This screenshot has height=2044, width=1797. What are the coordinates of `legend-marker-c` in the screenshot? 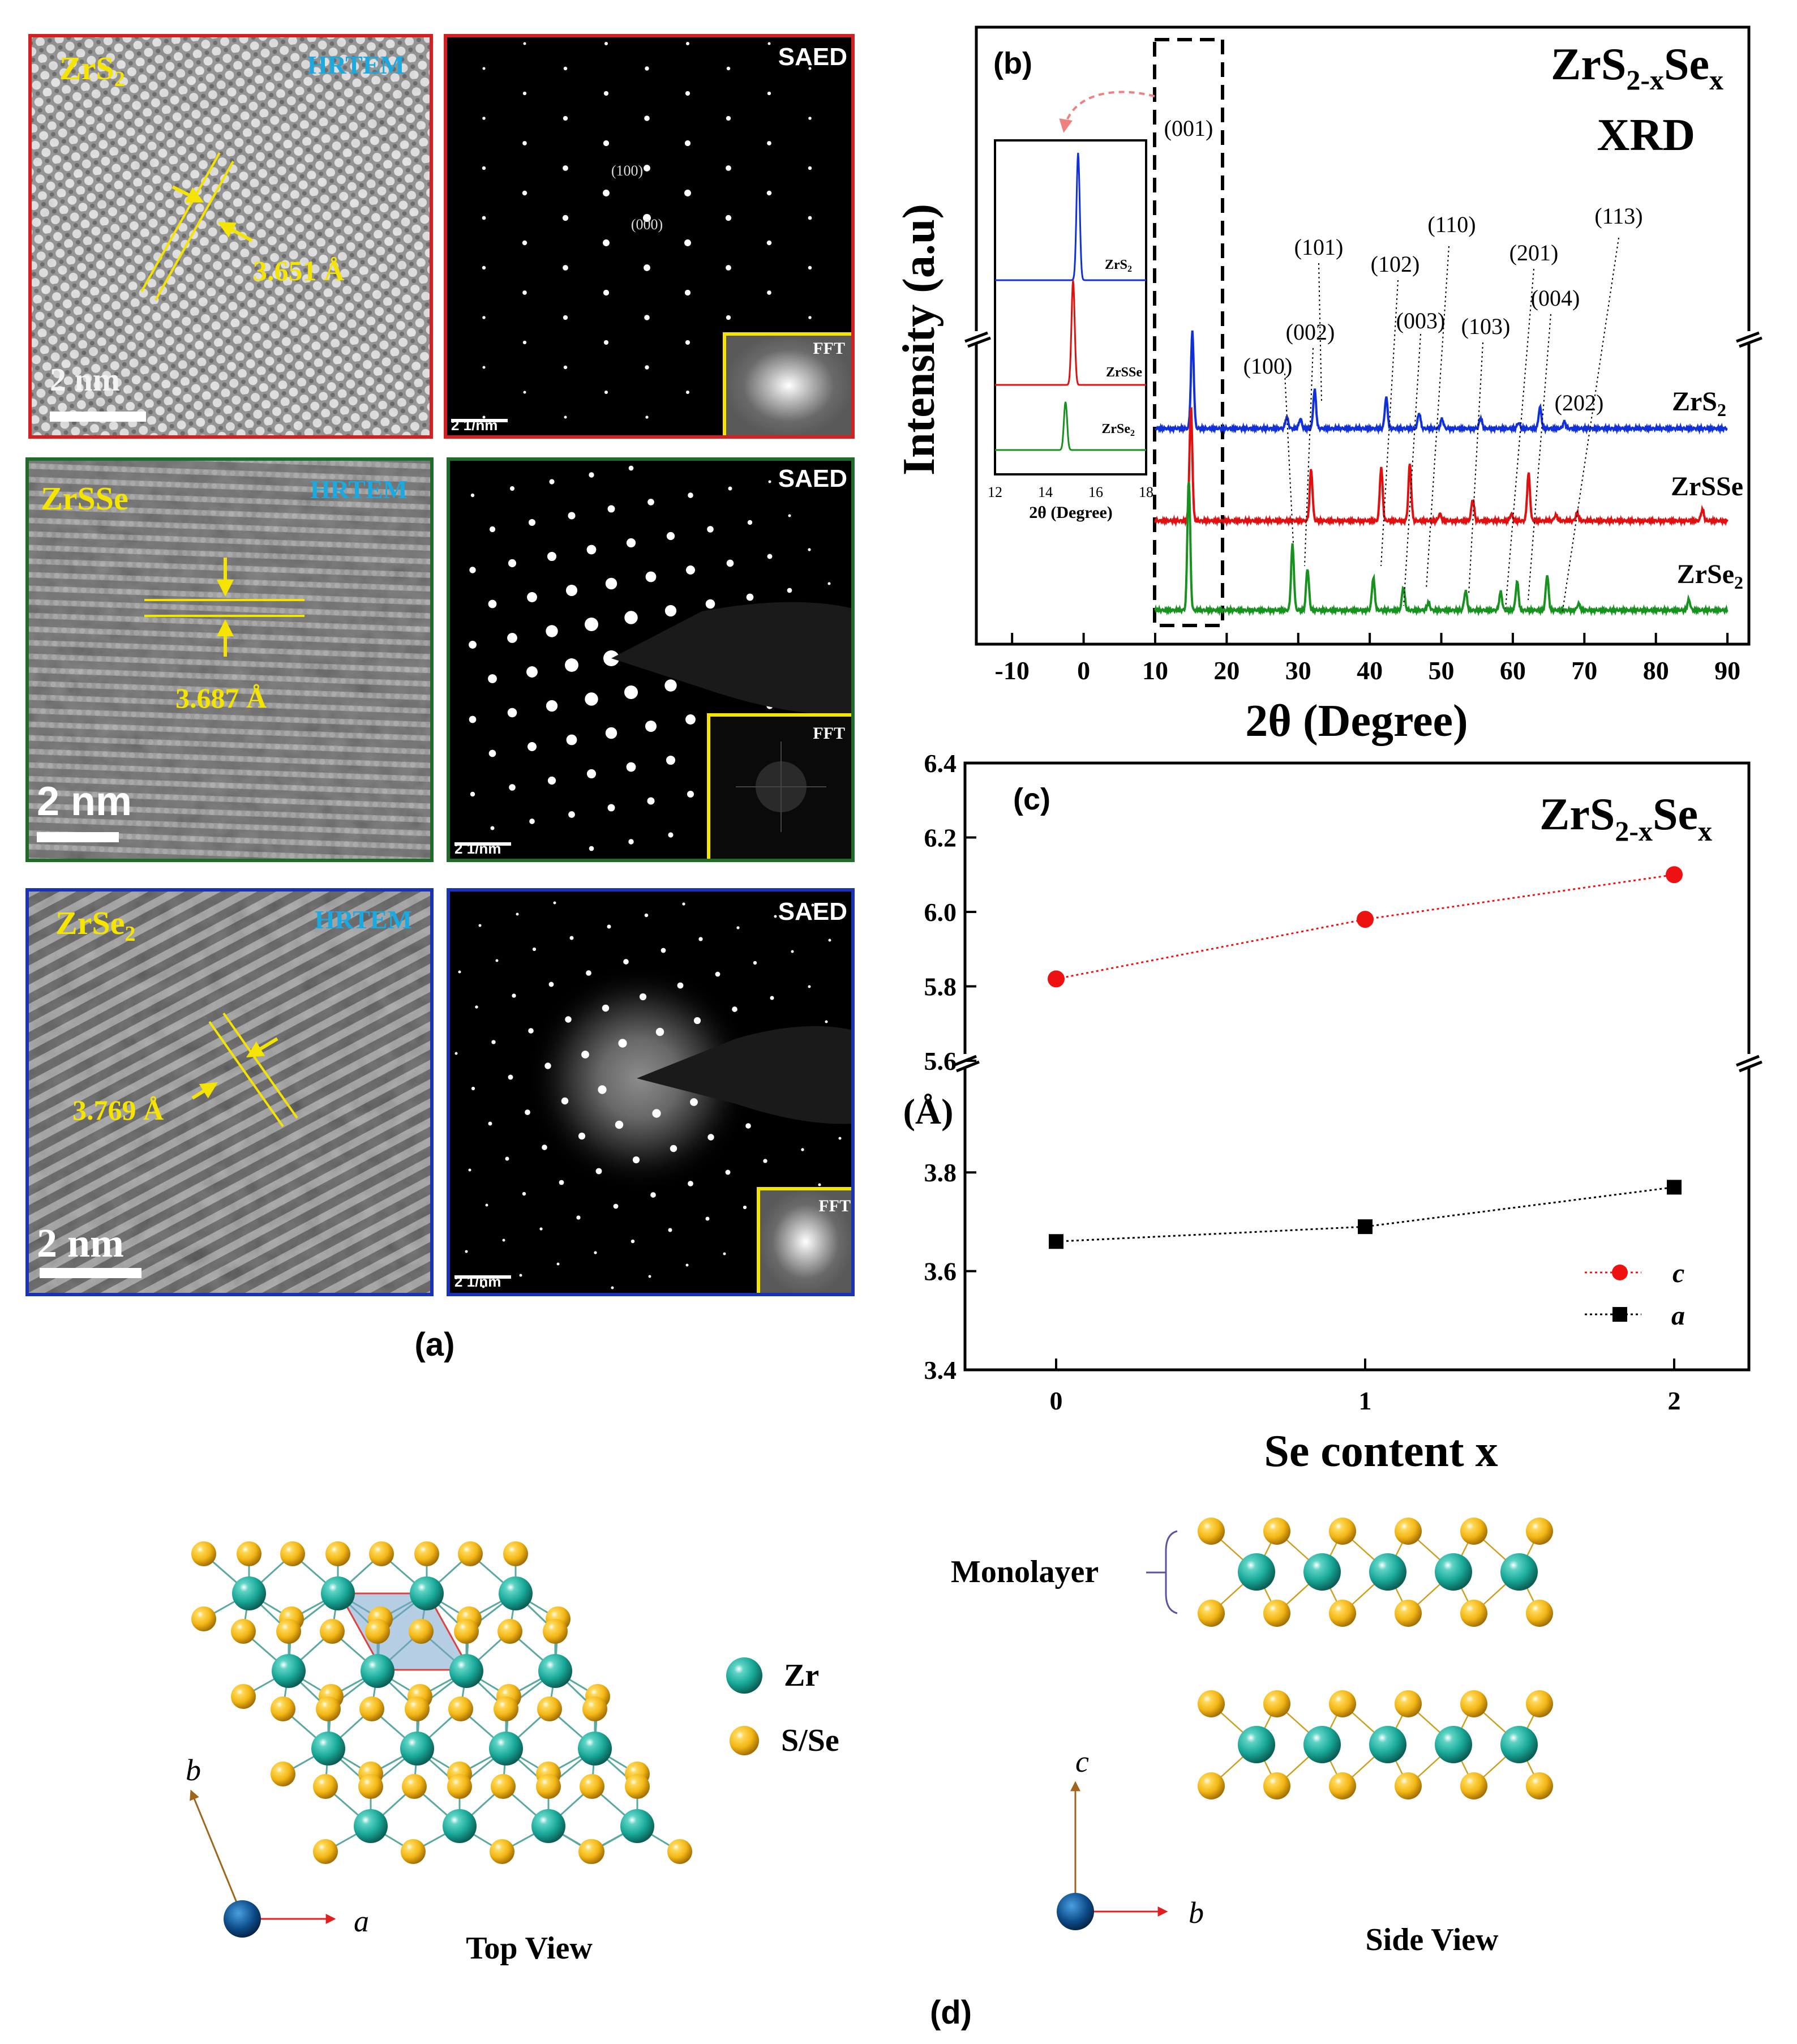 It's located at (1620, 1272).